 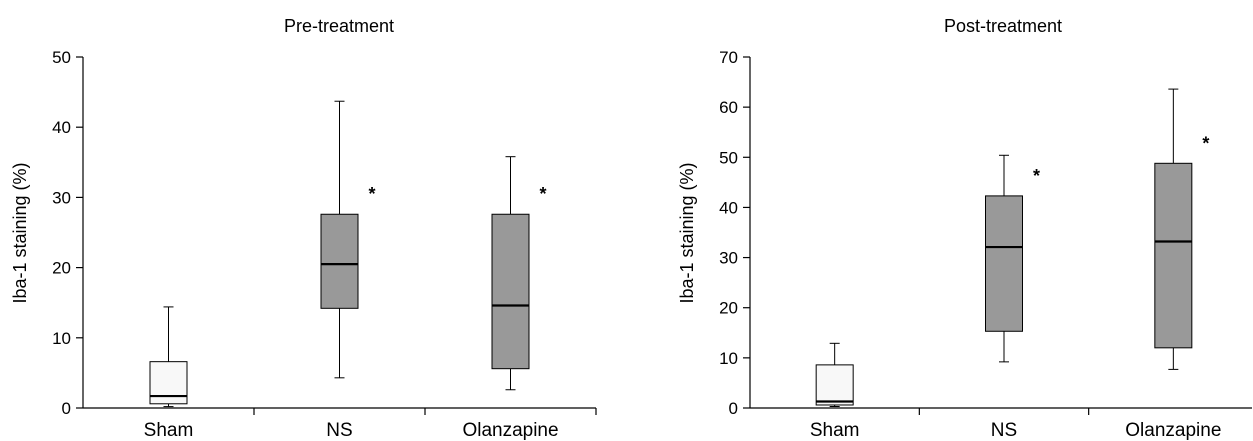 I want to click on y-tick-label: 70, so click(x=728, y=57).